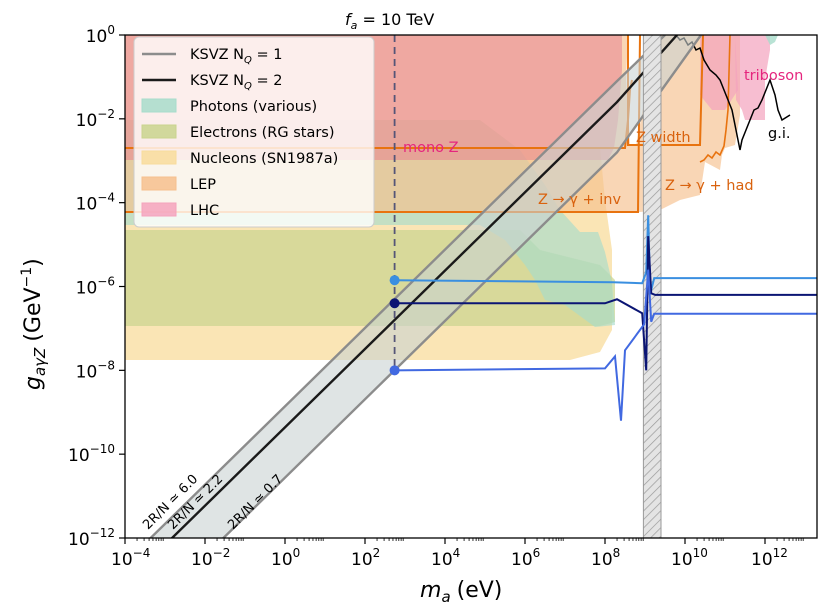 This screenshot has height=613, width=831. I want to click on x-tick-label-8: 10¹², so click(769, 558).